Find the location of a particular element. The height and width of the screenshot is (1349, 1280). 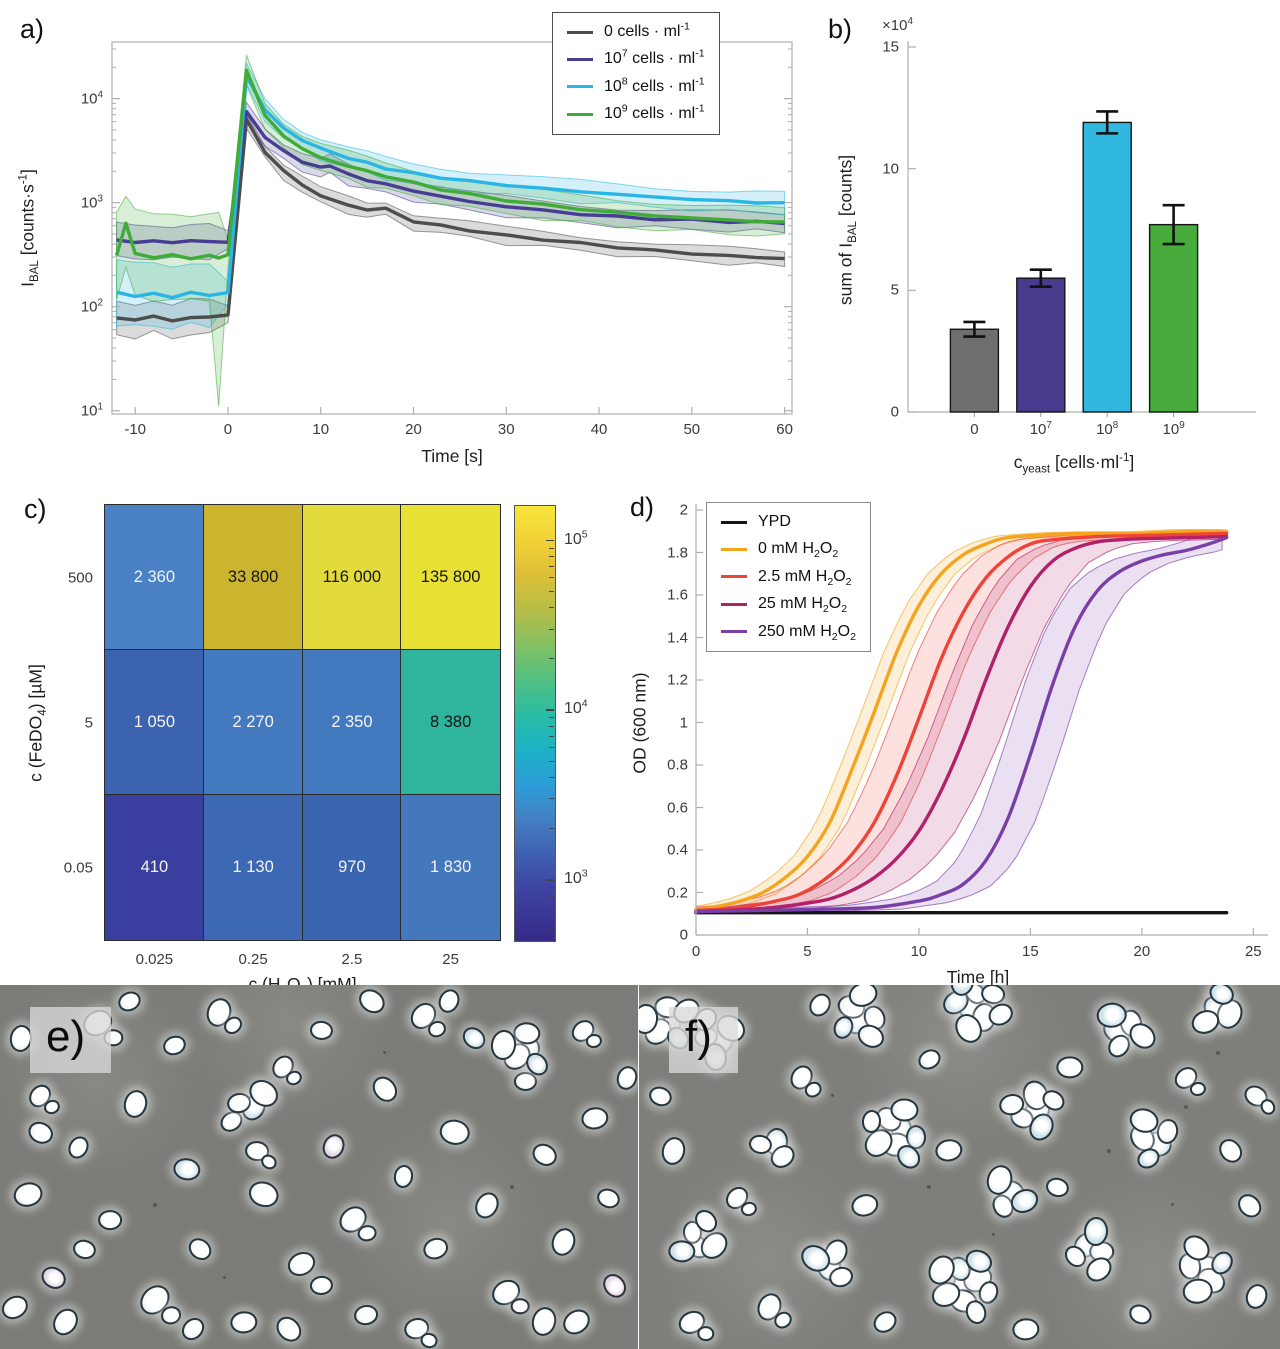

label-segment: [counts] is located at coordinates (845, 187).